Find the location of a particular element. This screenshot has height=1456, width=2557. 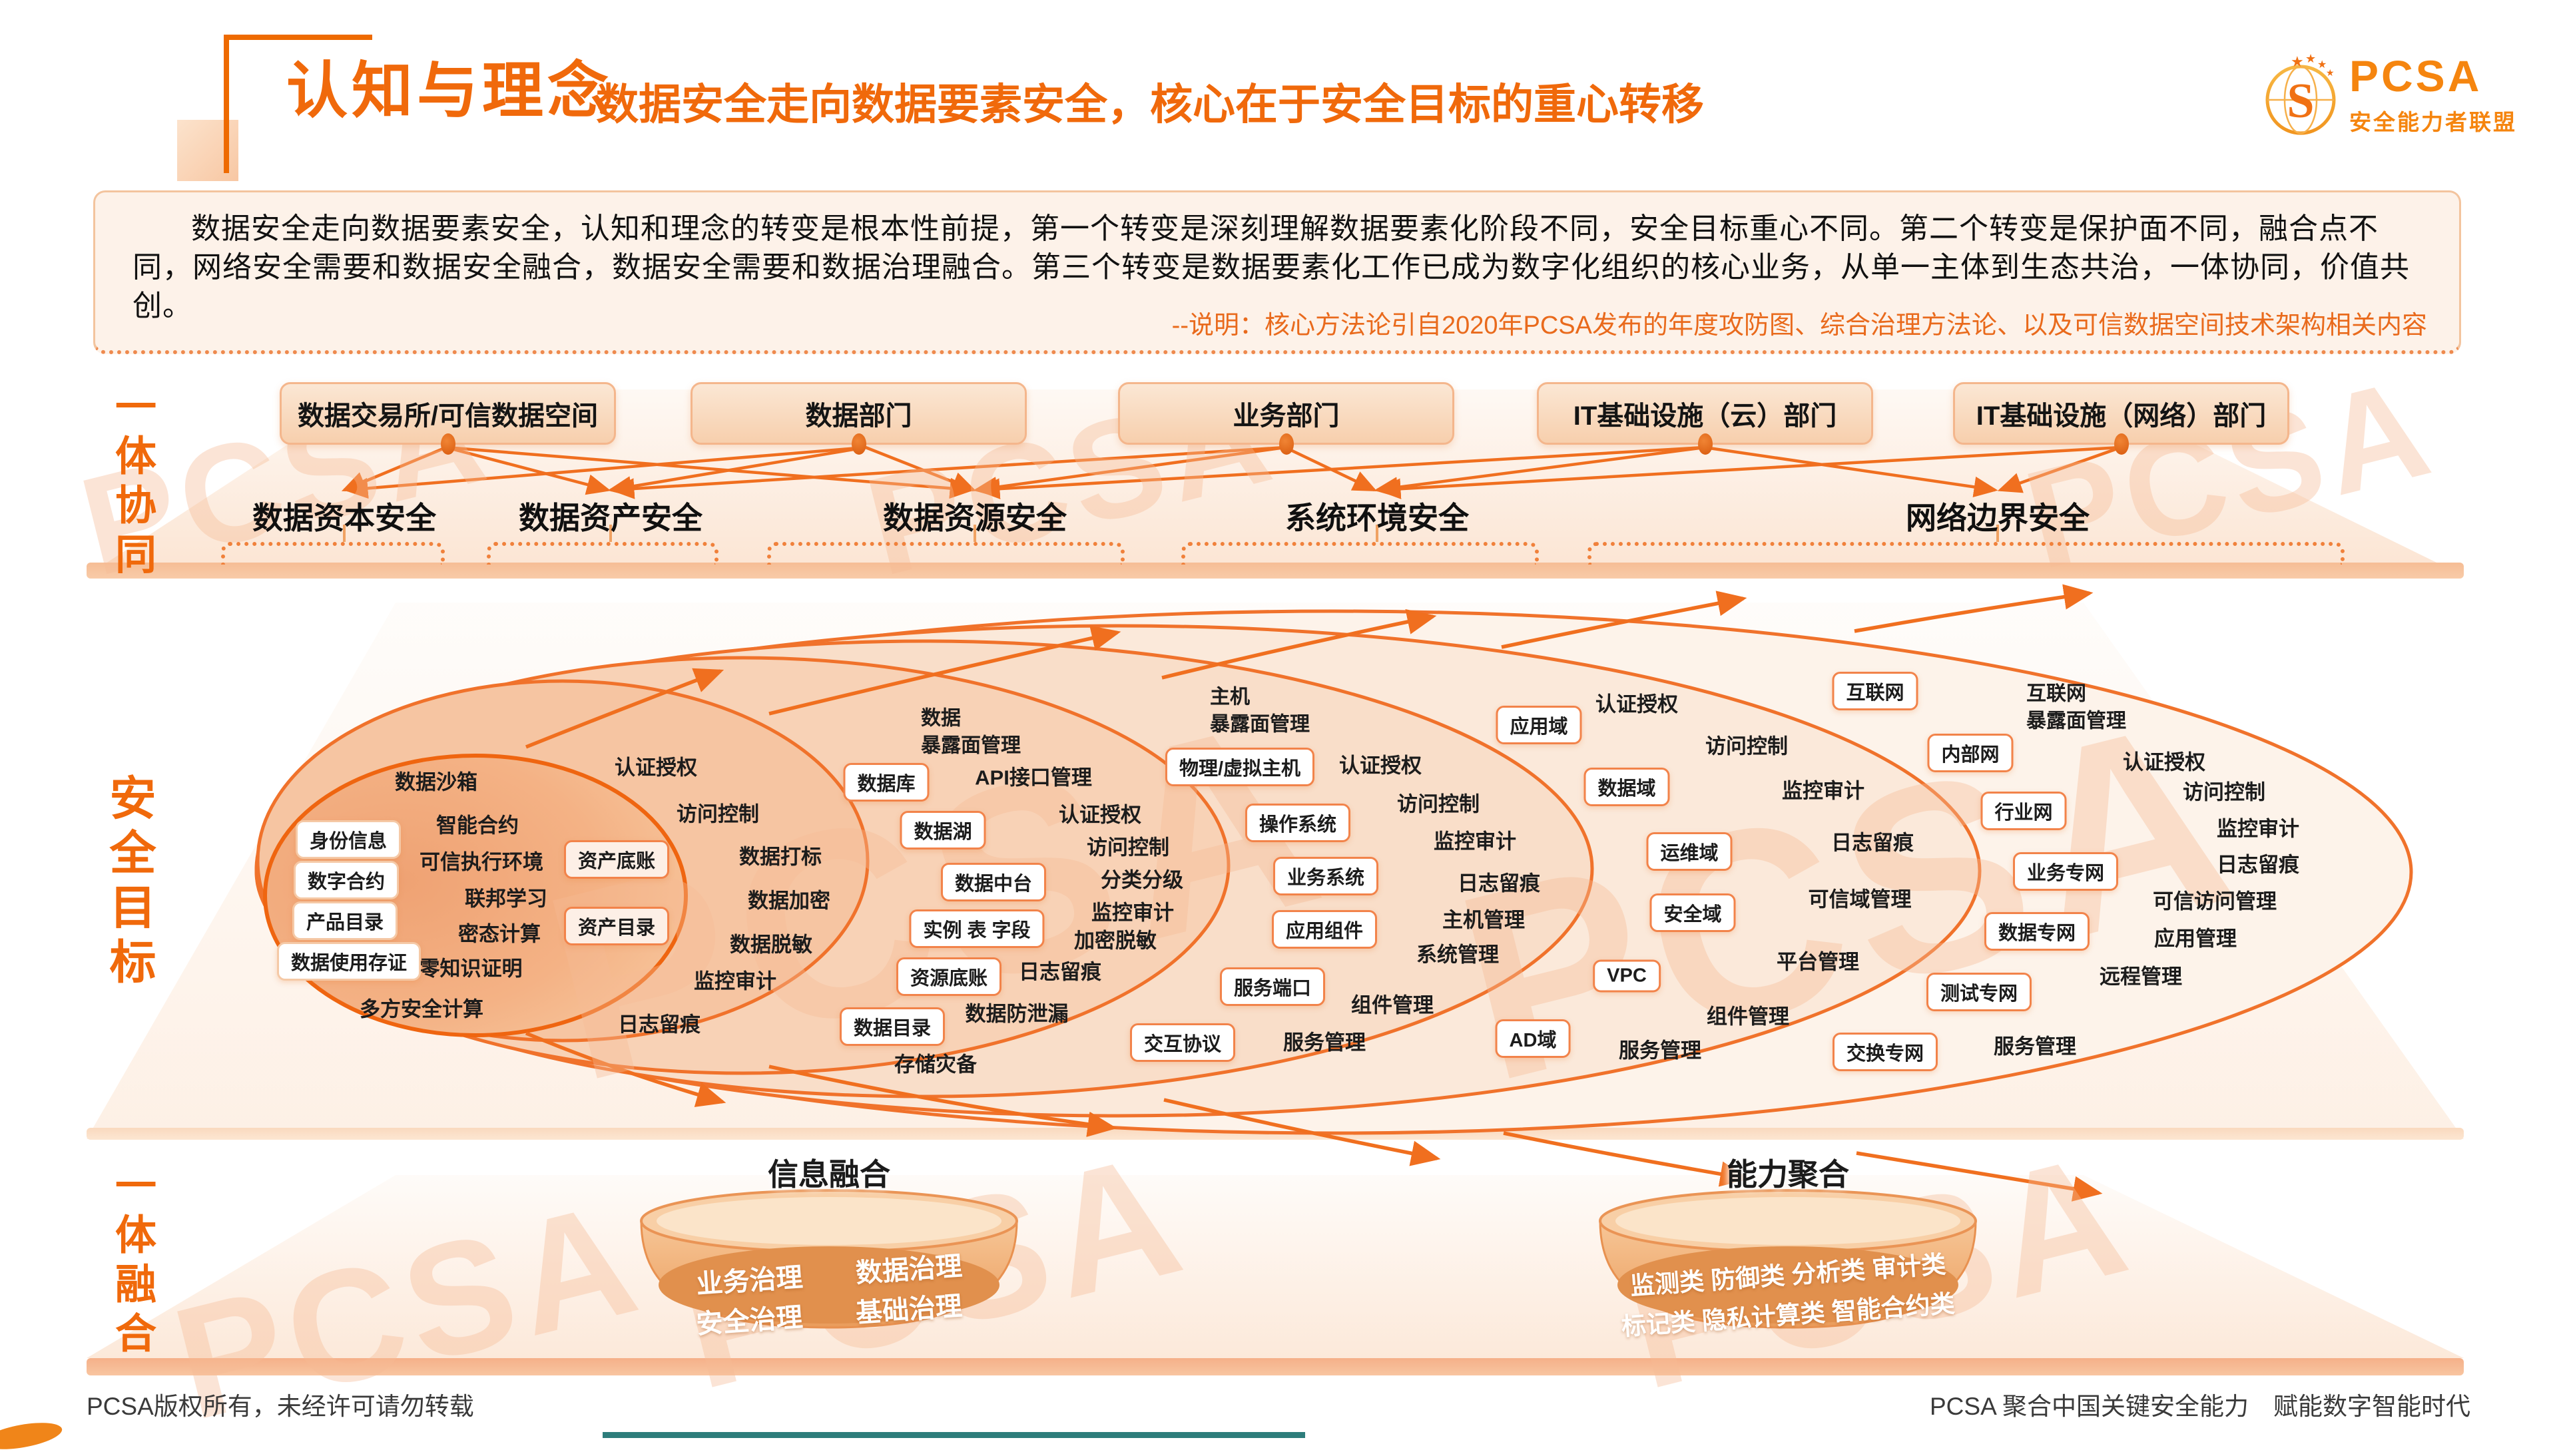

org-box-exchange: 数据交易所/可信数据空间 is located at coordinates (448, 418).